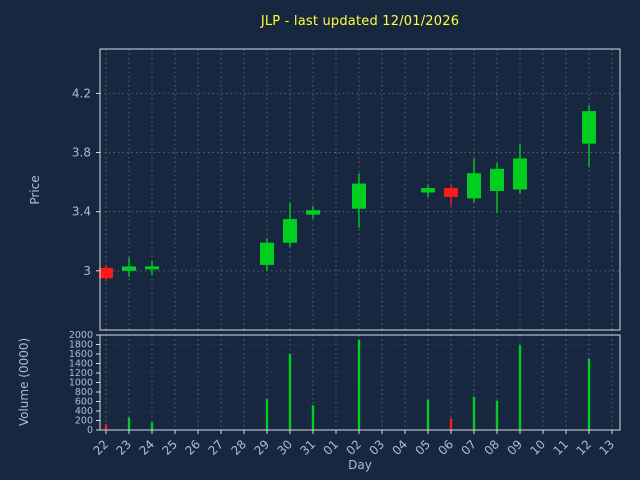 The height and width of the screenshot is (480, 640). I want to click on x-axis-label: Day, so click(360, 465).